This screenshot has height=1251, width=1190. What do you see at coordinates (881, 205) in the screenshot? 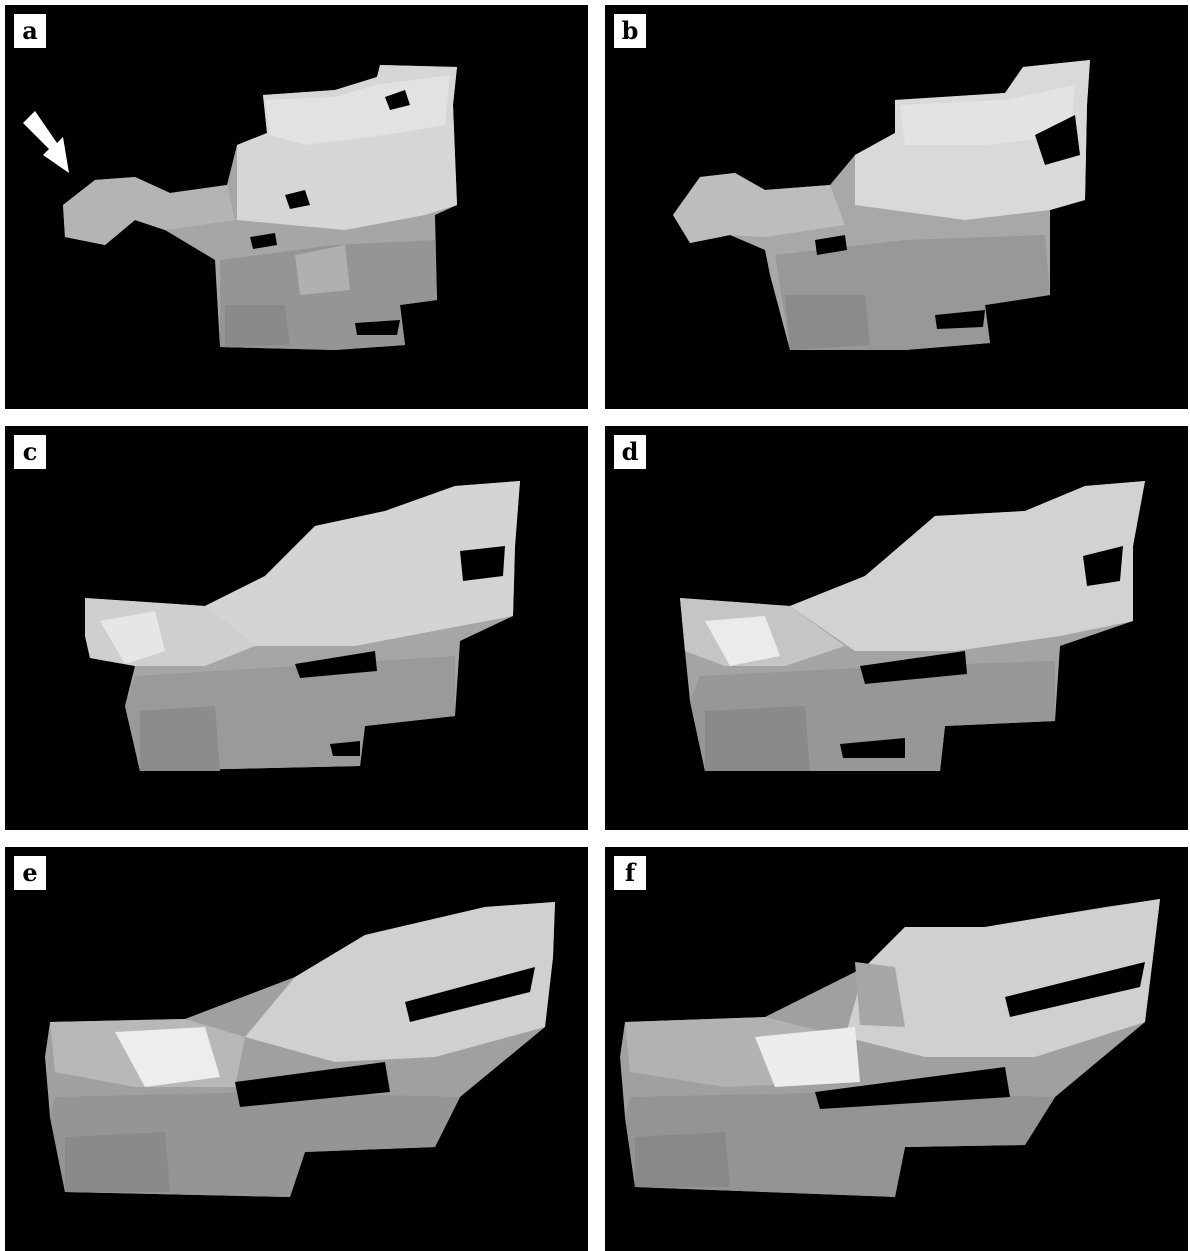
I see `depth-map-image-b` at bounding box center [881, 205].